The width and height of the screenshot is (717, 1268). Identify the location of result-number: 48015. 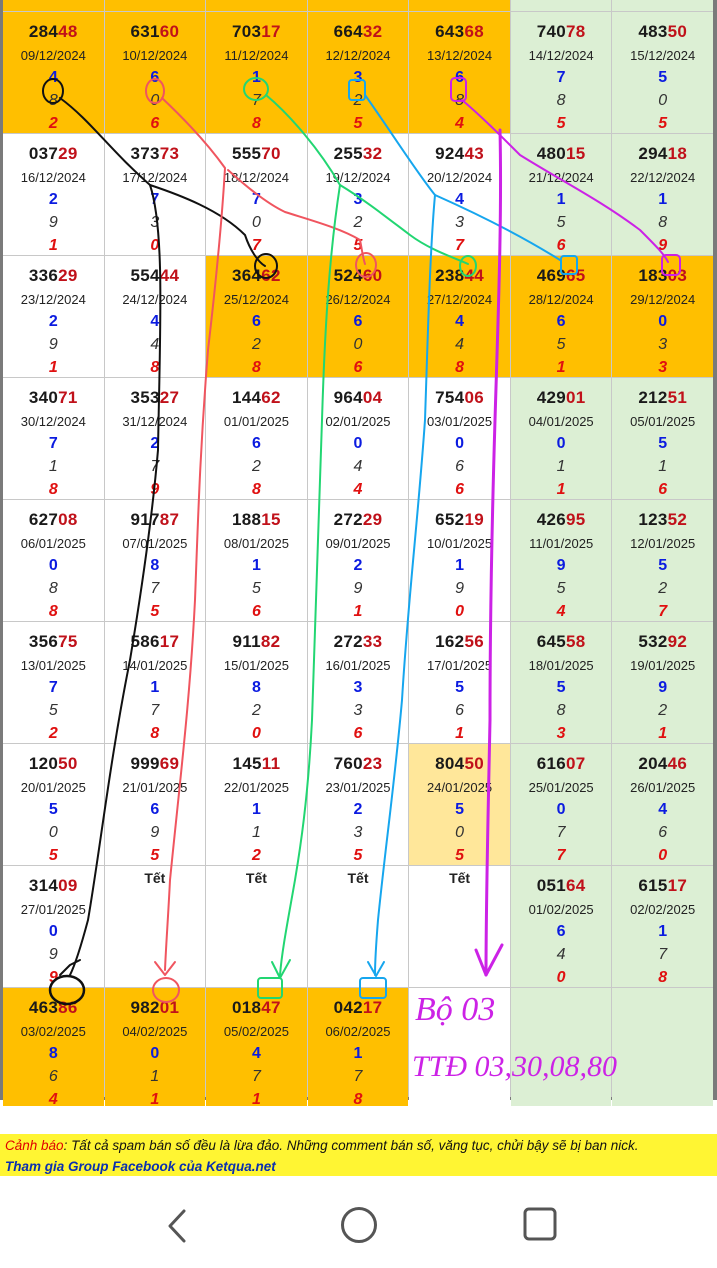
(561, 154).